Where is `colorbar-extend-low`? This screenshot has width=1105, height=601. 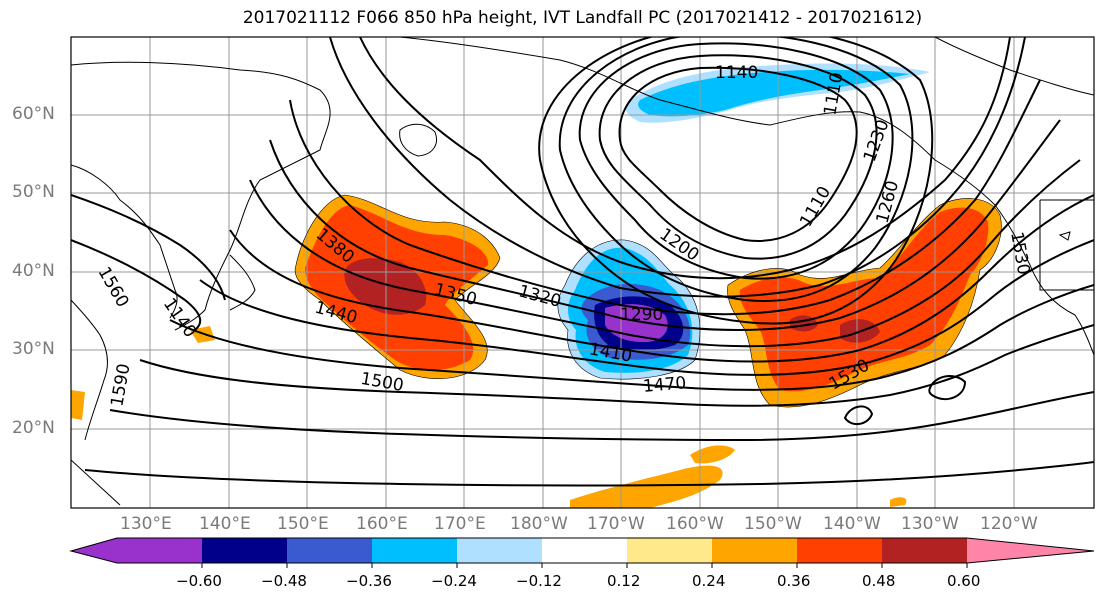 colorbar-extend-low is located at coordinates (94, 550).